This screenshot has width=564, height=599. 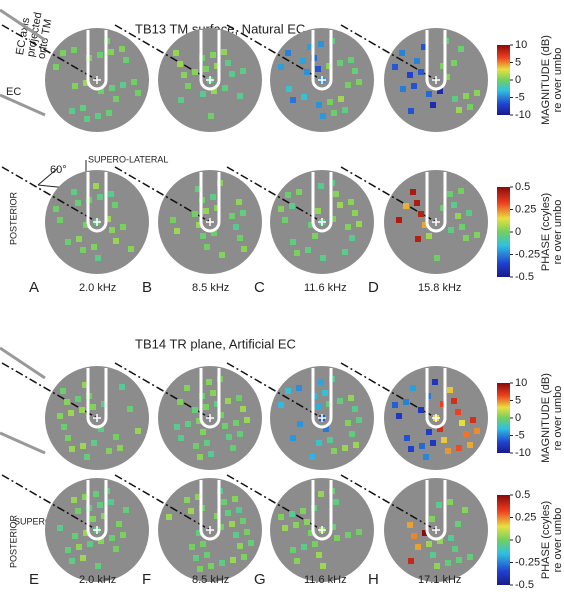 I want to click on colorbar-tick-label: 5, so click(x=518, y=62).